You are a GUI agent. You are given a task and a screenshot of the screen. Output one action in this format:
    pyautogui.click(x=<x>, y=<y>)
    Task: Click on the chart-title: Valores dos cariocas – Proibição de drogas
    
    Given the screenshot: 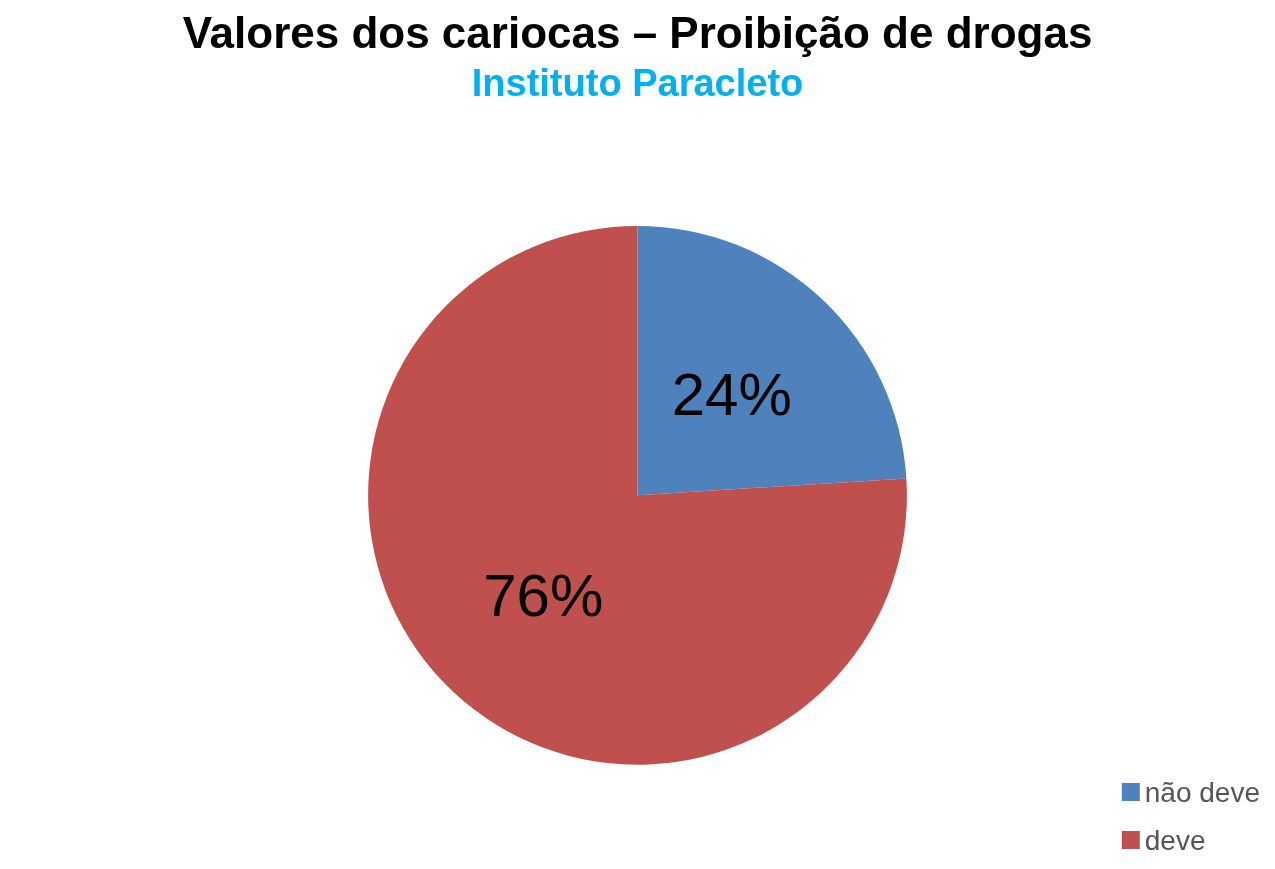 What is the action you would take?
    pyautogui.click(x=637, y=32)
    